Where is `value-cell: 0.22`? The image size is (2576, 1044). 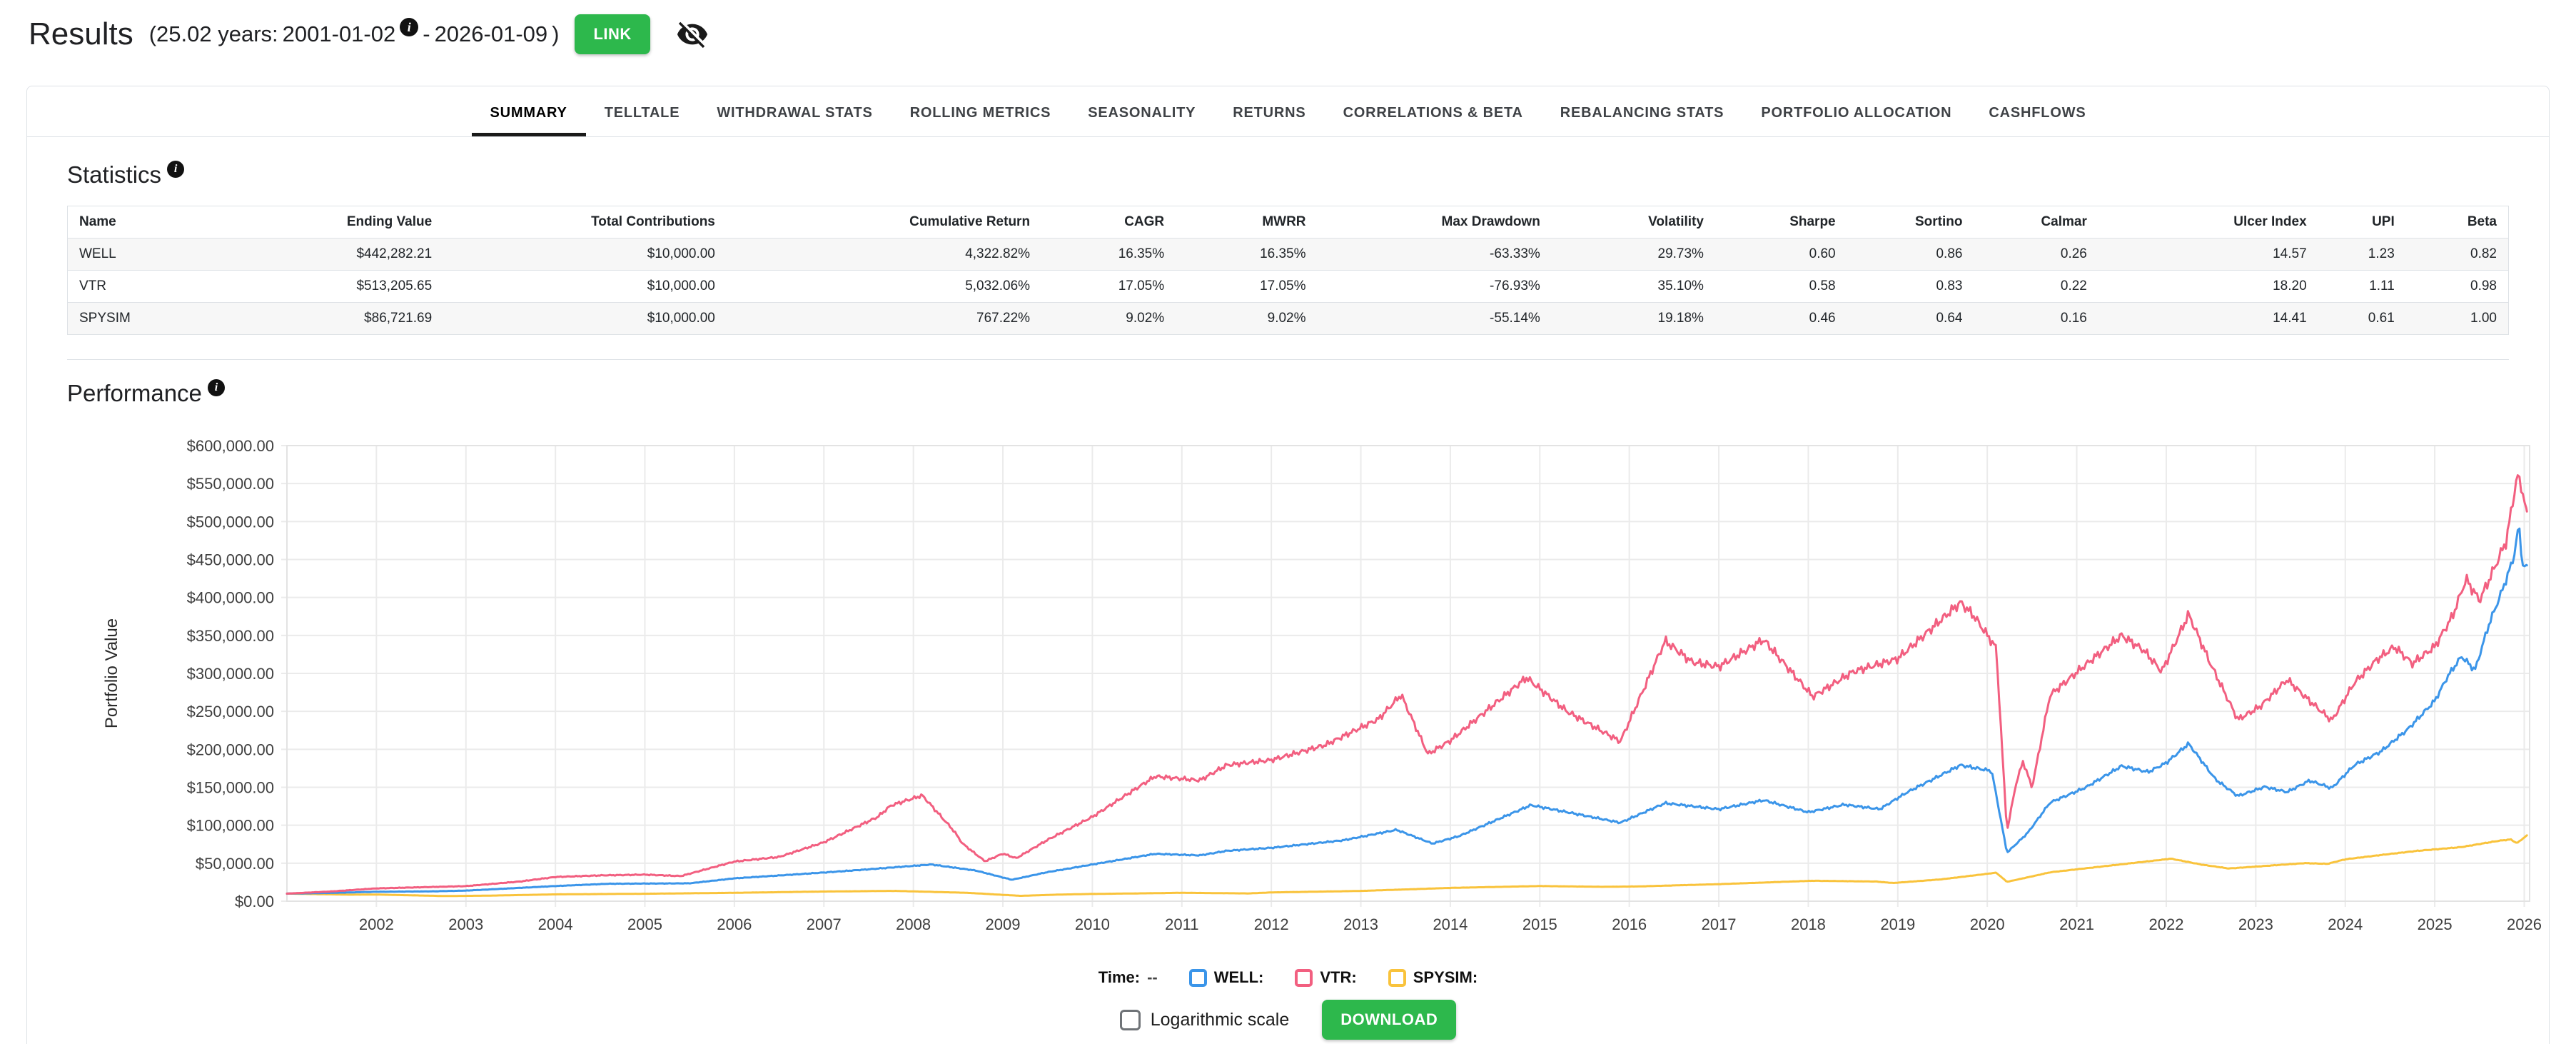 value-cell: 0.22 is located at coordinates (2036, 286).